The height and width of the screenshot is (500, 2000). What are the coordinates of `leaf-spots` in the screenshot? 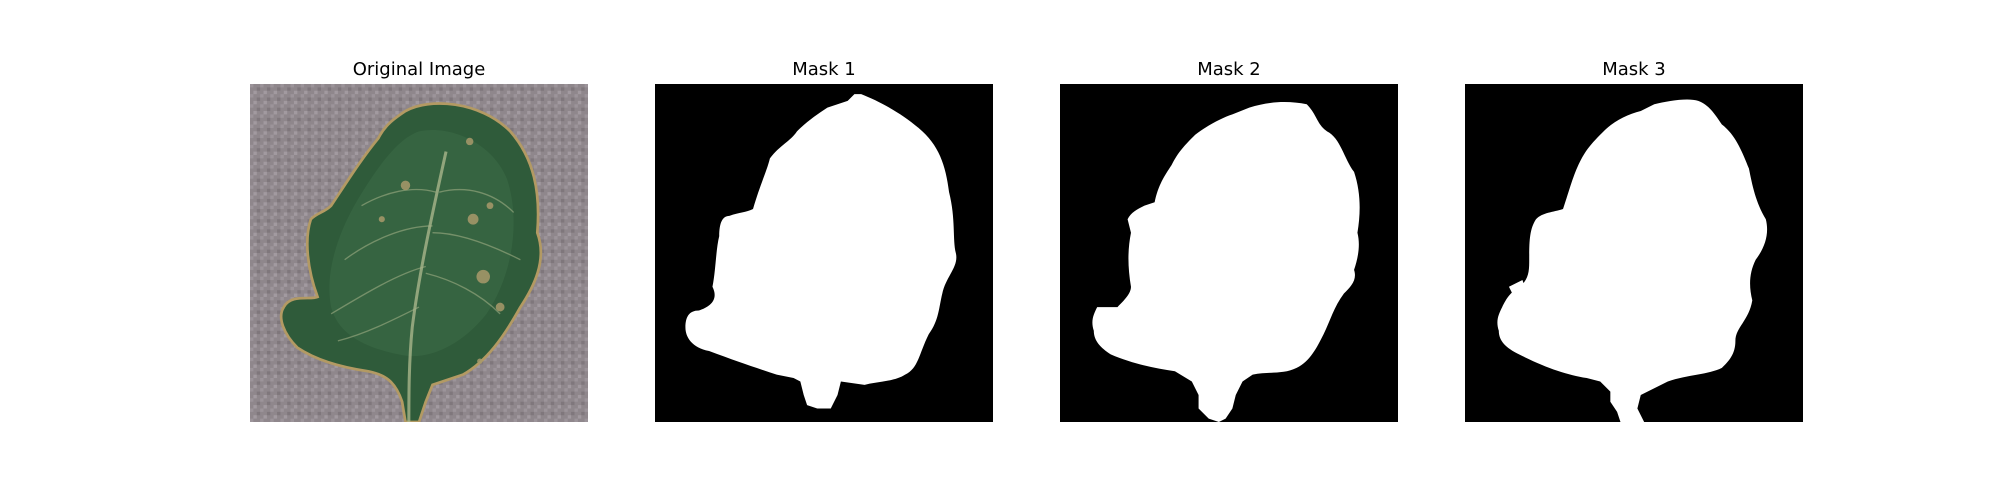 It's located at (441, 250).